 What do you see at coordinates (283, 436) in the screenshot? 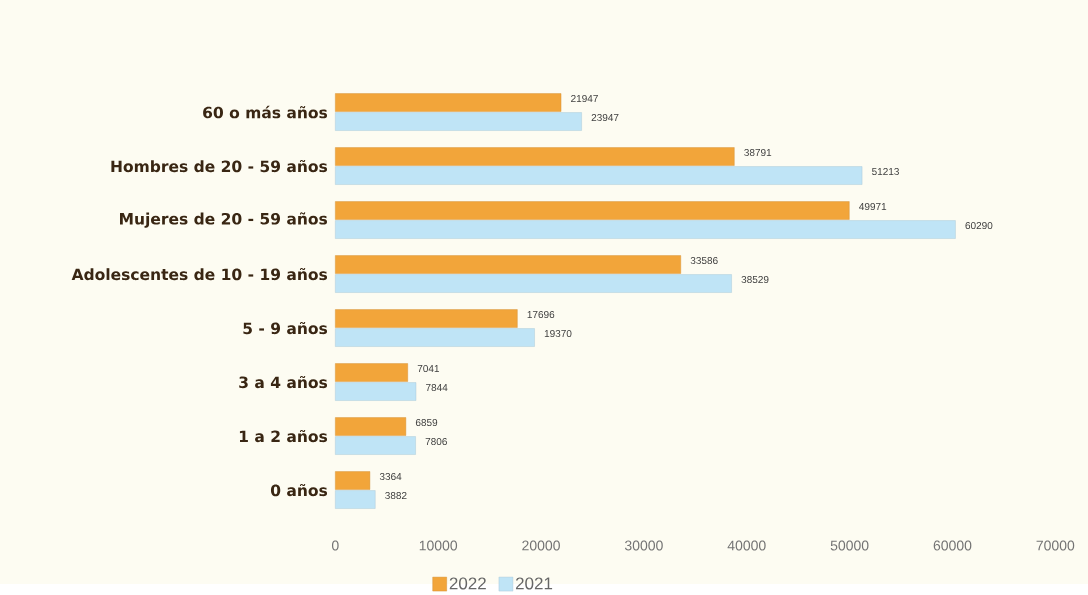
I see `y-tick-label: 1 a 2 años` at bounding box center [283, 436].